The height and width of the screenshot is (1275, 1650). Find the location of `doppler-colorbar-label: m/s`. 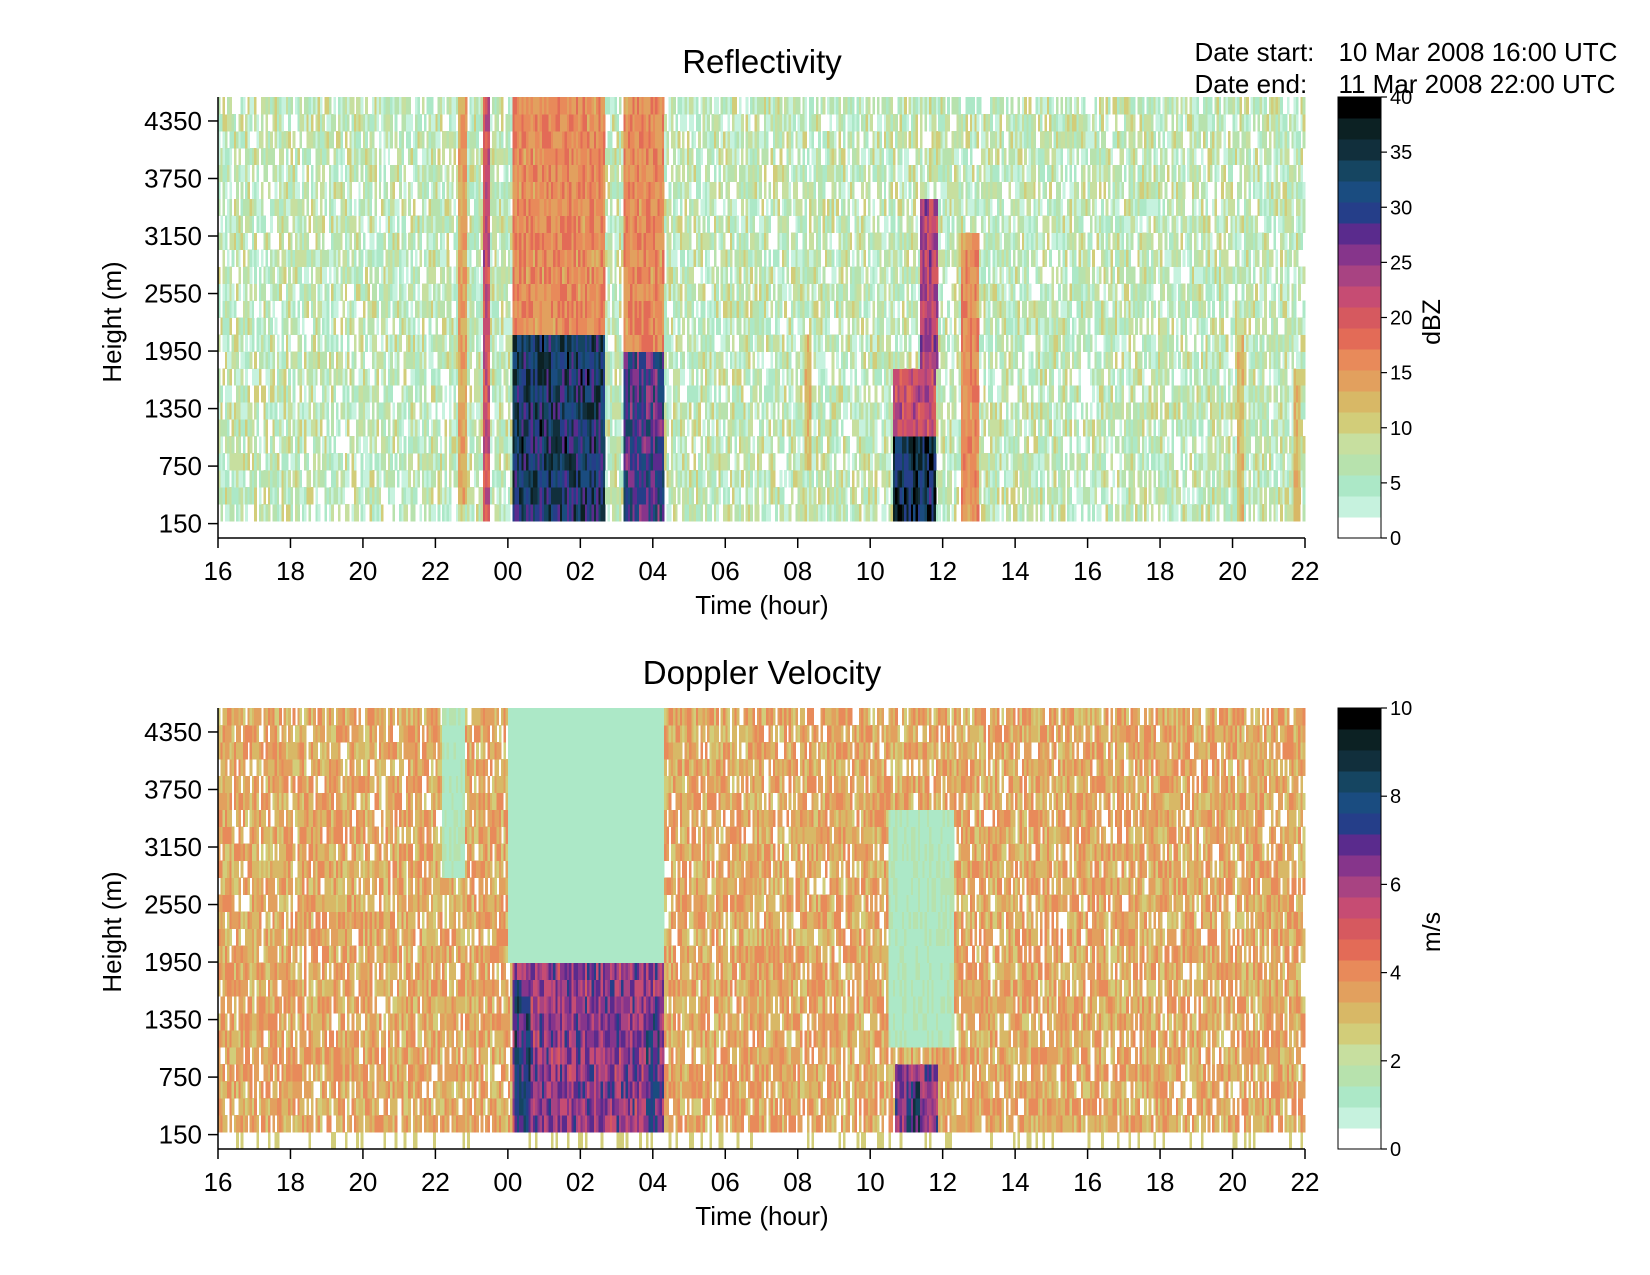

doppler-colorbar-label: m/s is located at coordinates (1432, 932).